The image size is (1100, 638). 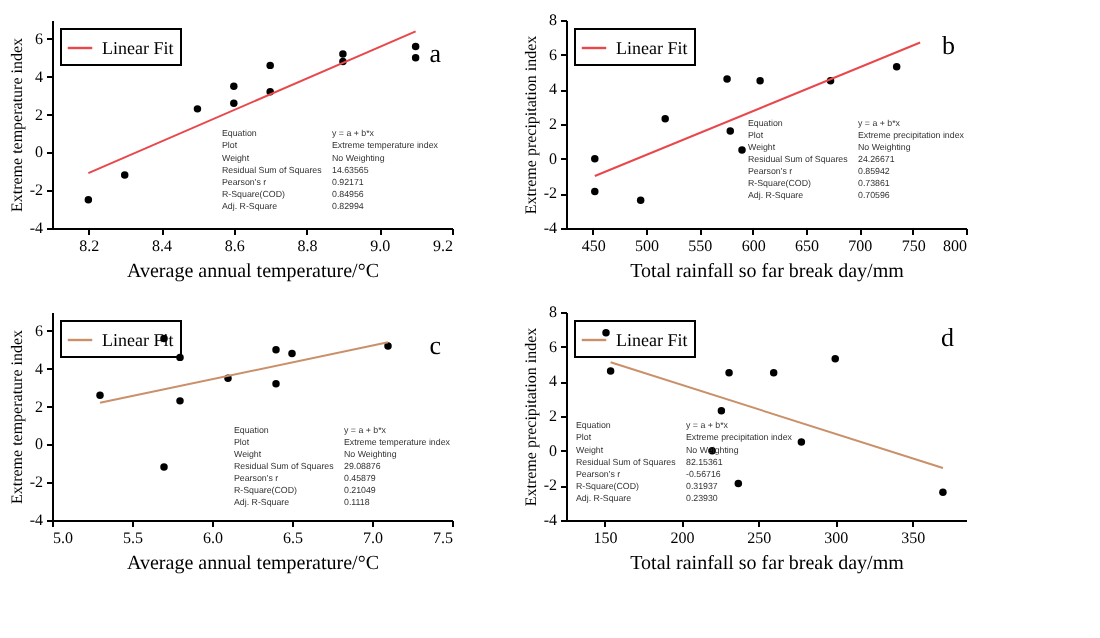 What do you see at coordinates (605, 538) in the screenshot?
I see `x-tick-label: 150` at bounding box center [605, 538].